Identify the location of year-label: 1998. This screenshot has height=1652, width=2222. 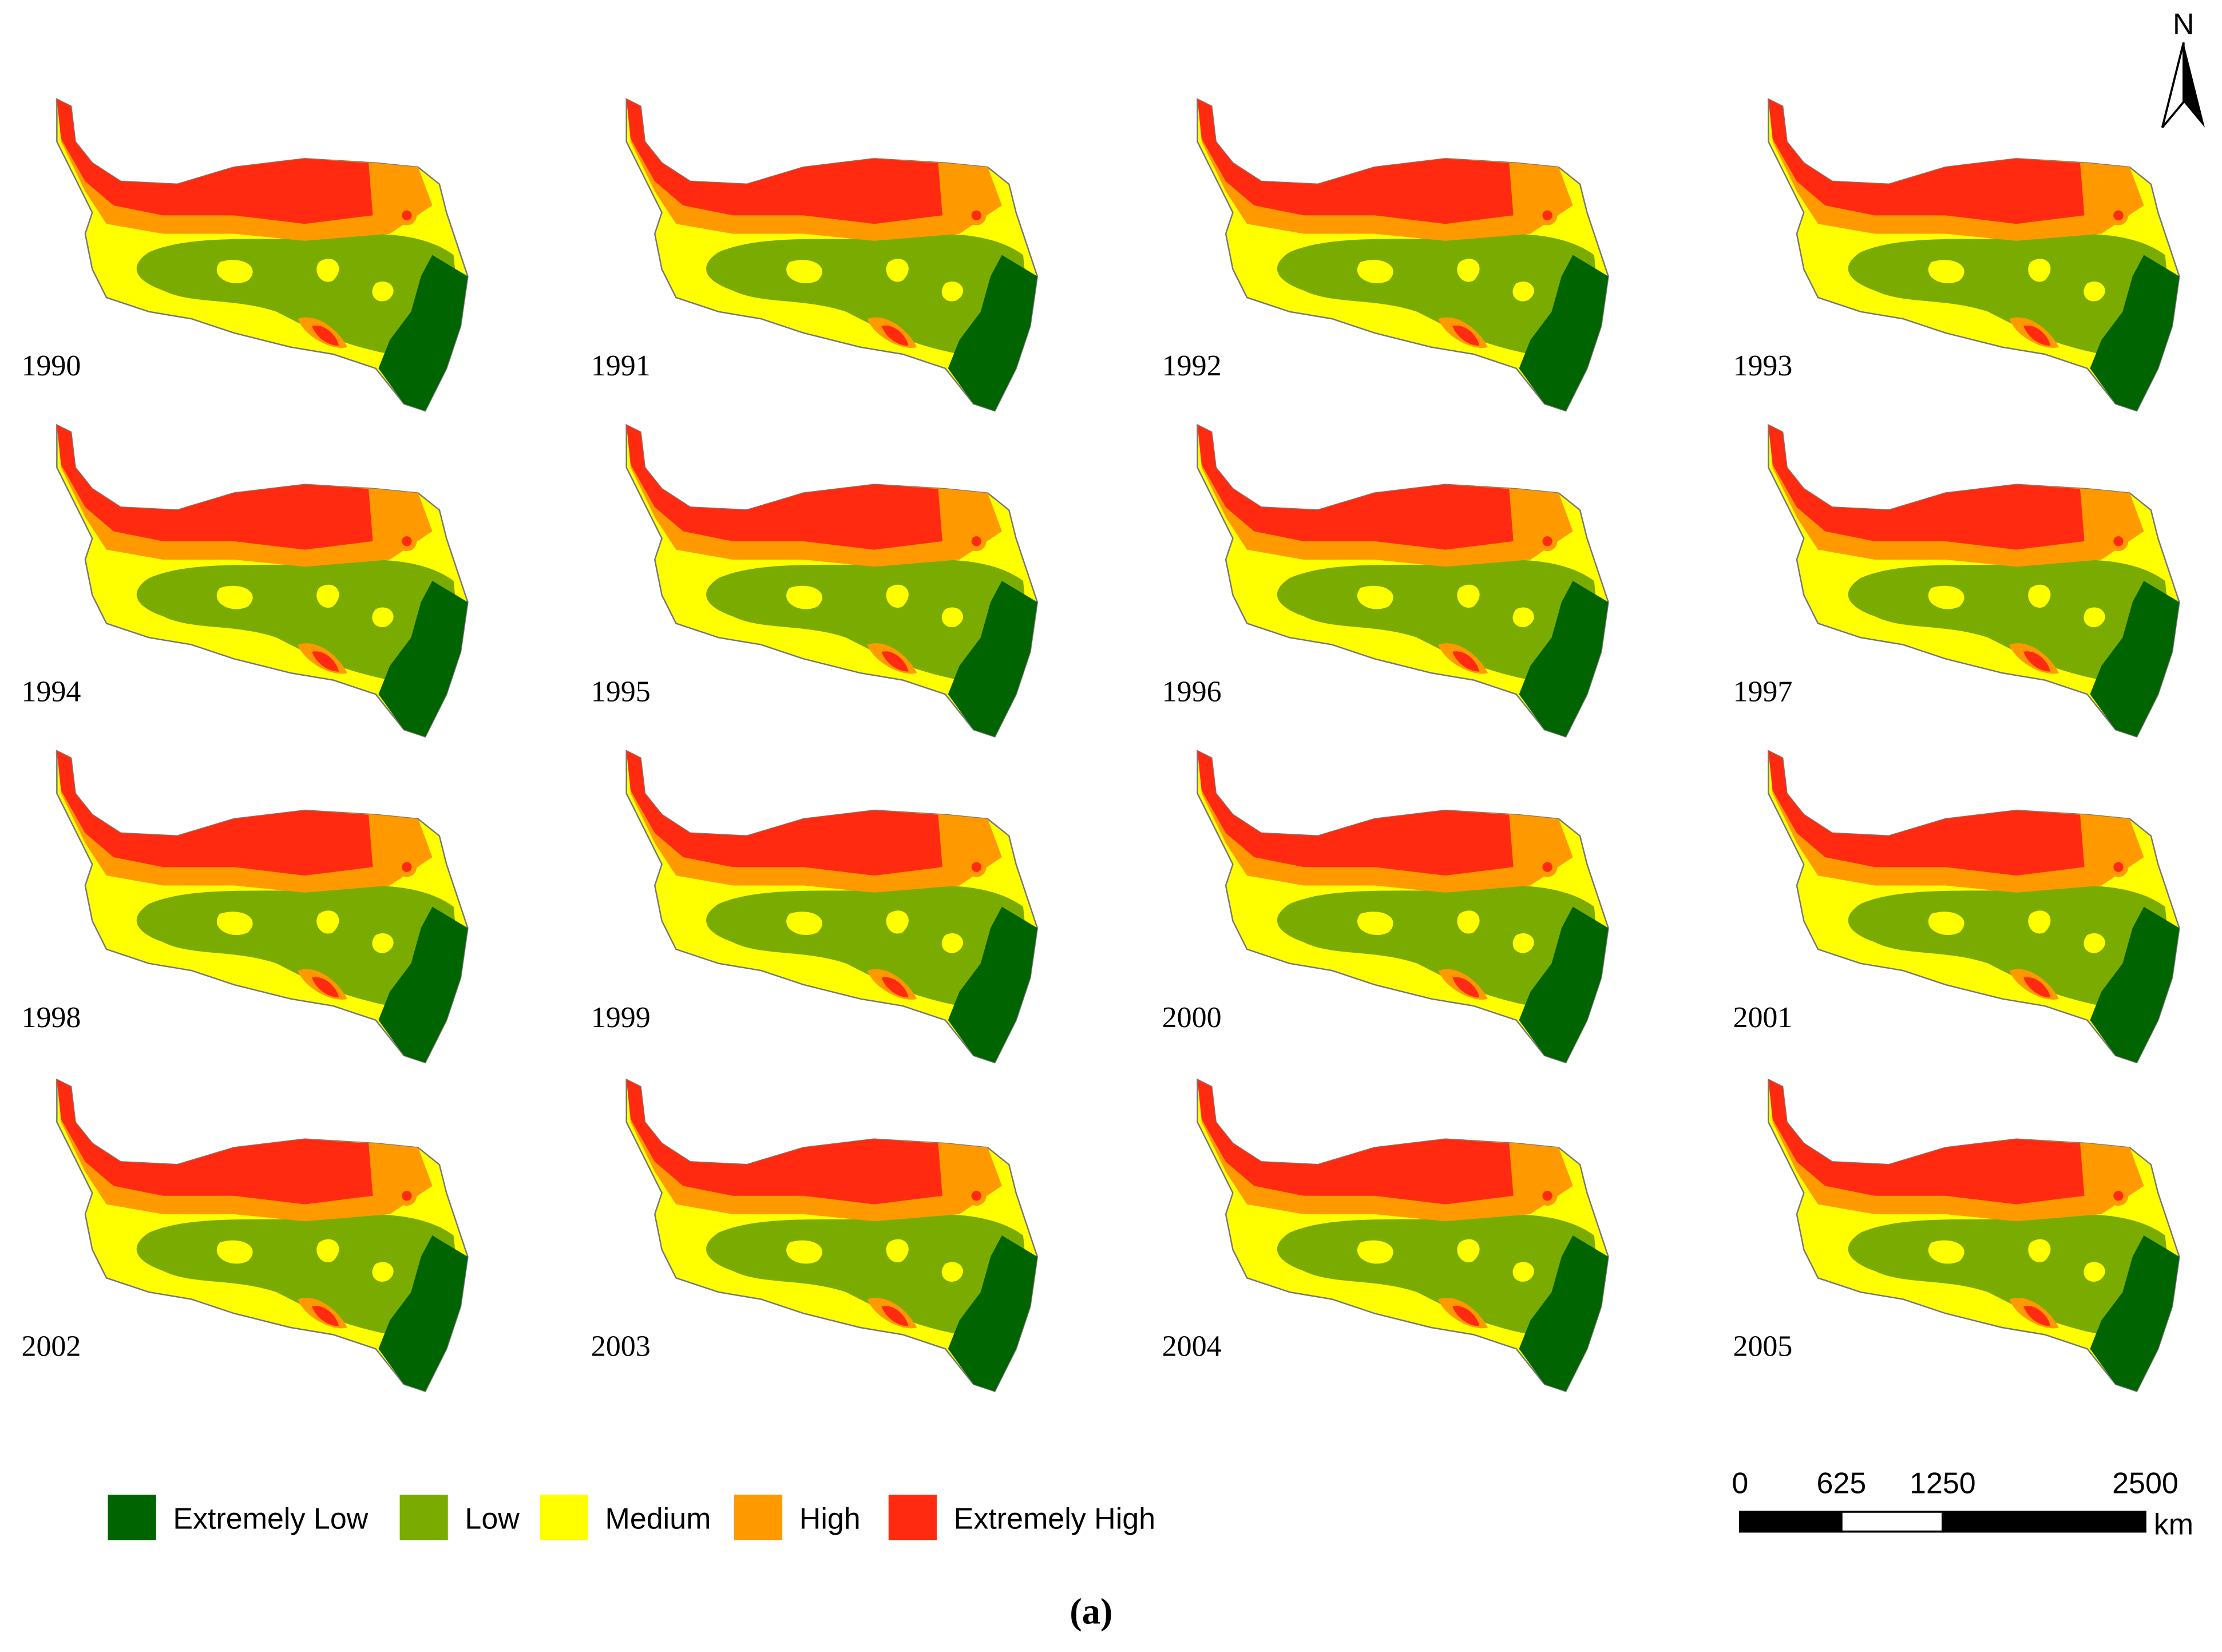
(51, 1017).